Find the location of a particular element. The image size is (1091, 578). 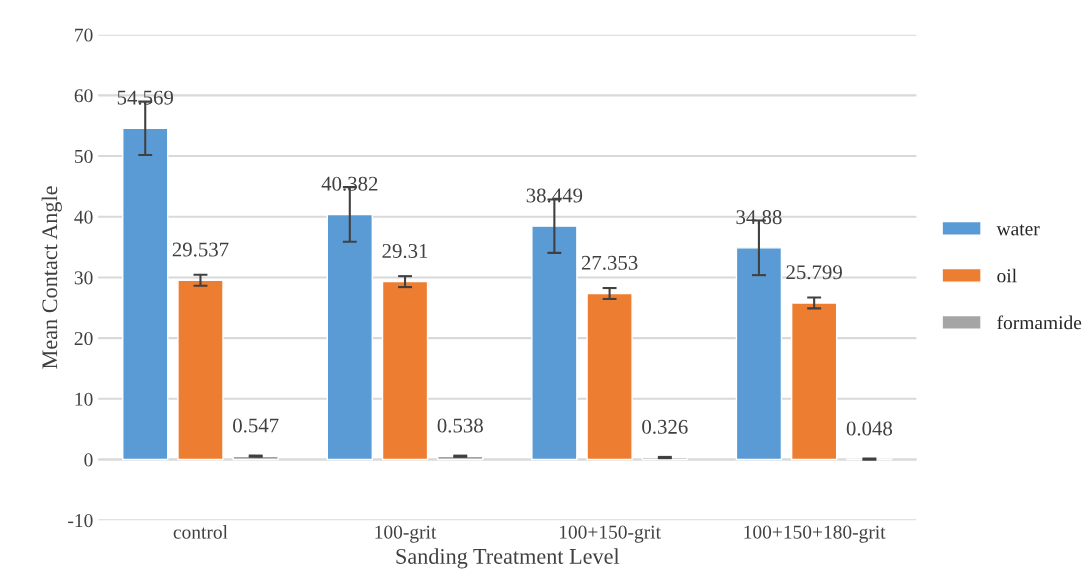

y-tick-label: 0 is located at coordinates (88, 460).